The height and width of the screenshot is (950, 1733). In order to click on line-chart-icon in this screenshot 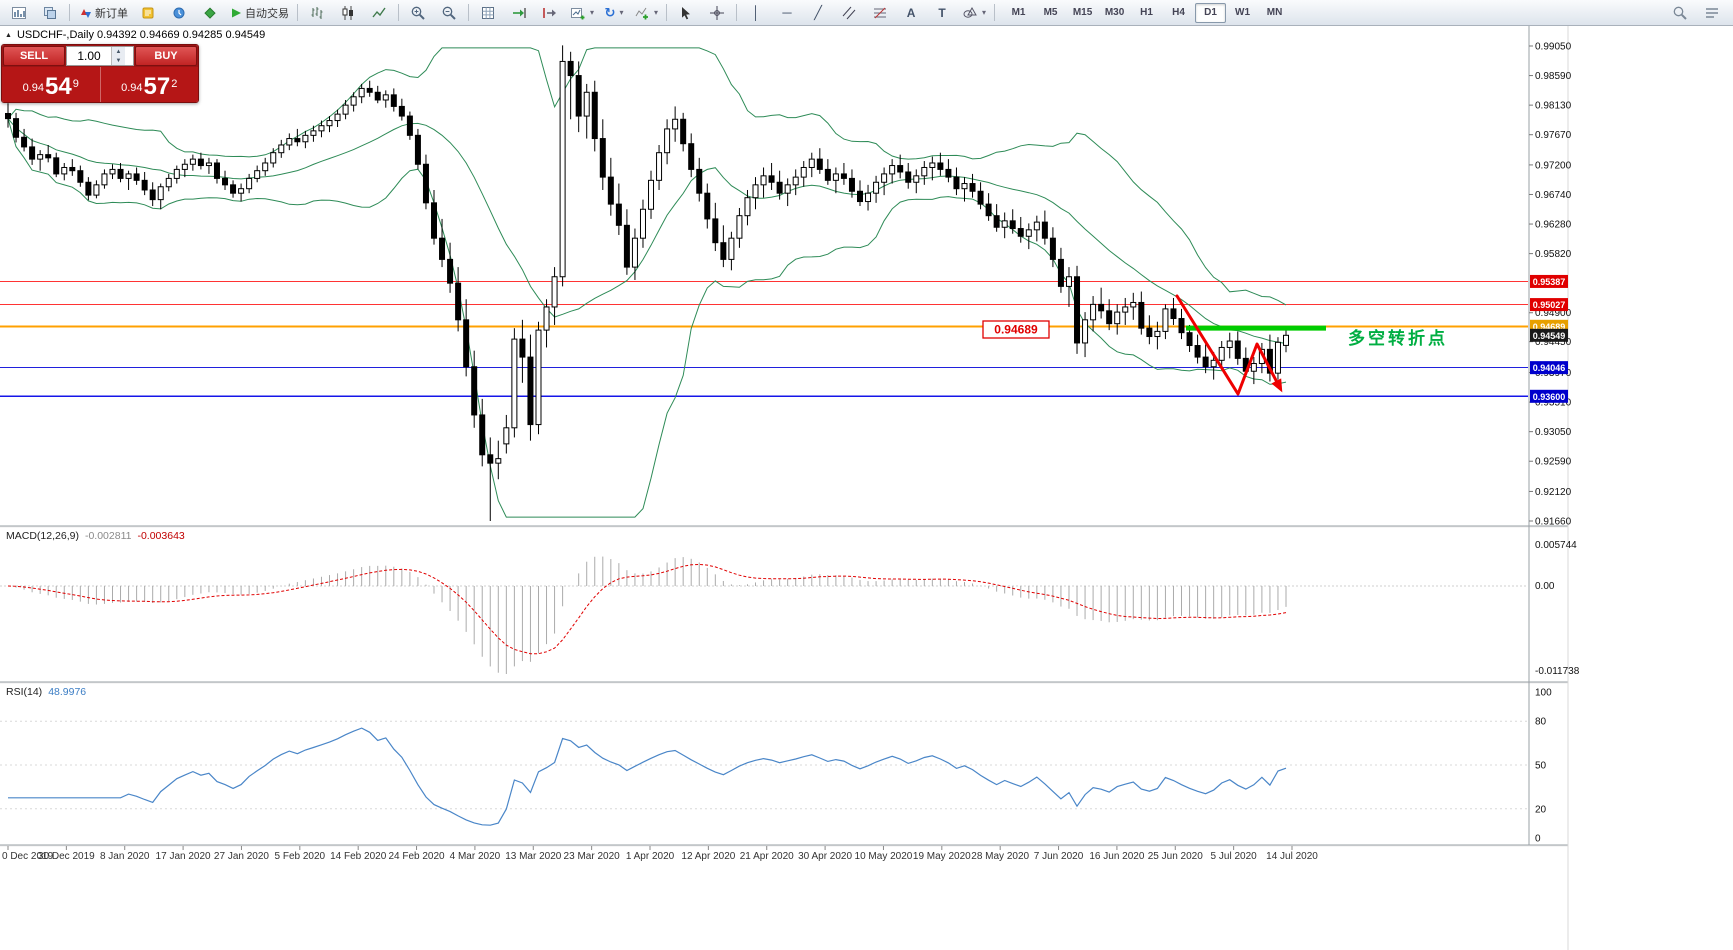, I will do `click(379, 12)`.